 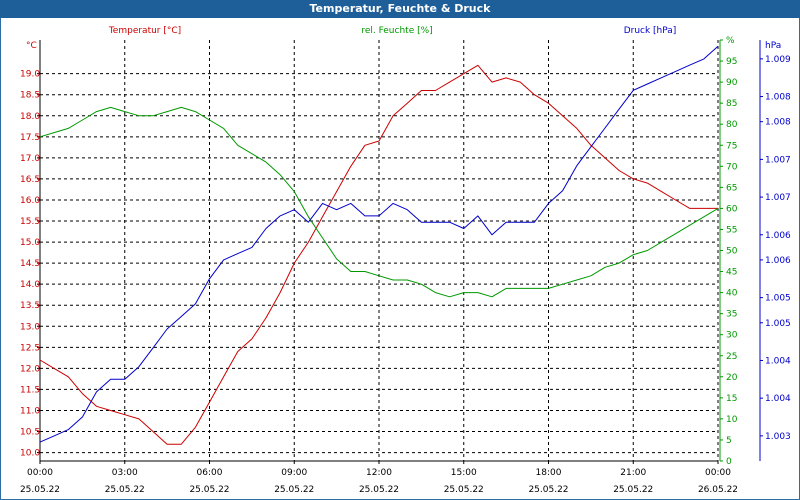 What do you see at coordinates (731, 188) in the screenshot?
I see `humidity-tick-label: 65` at bounding box center [731, 188].